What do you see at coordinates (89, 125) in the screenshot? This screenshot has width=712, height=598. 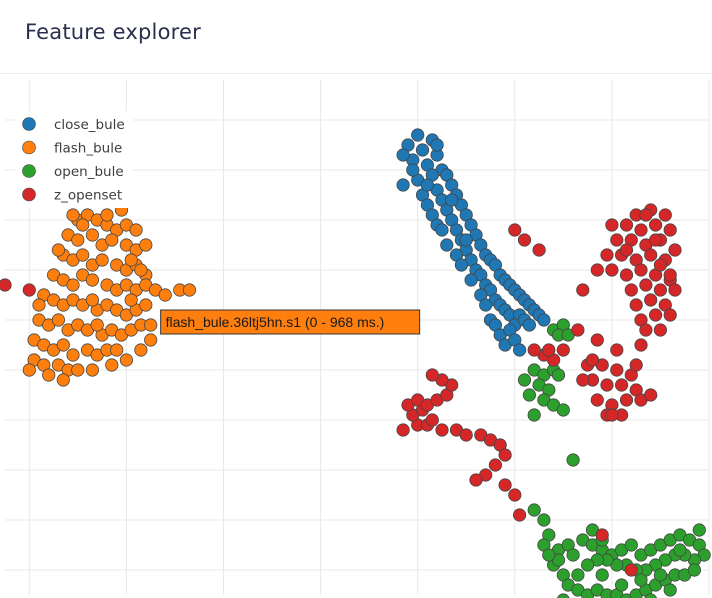 I see `legend-label: close_bule` at bounding box center [89, 125].